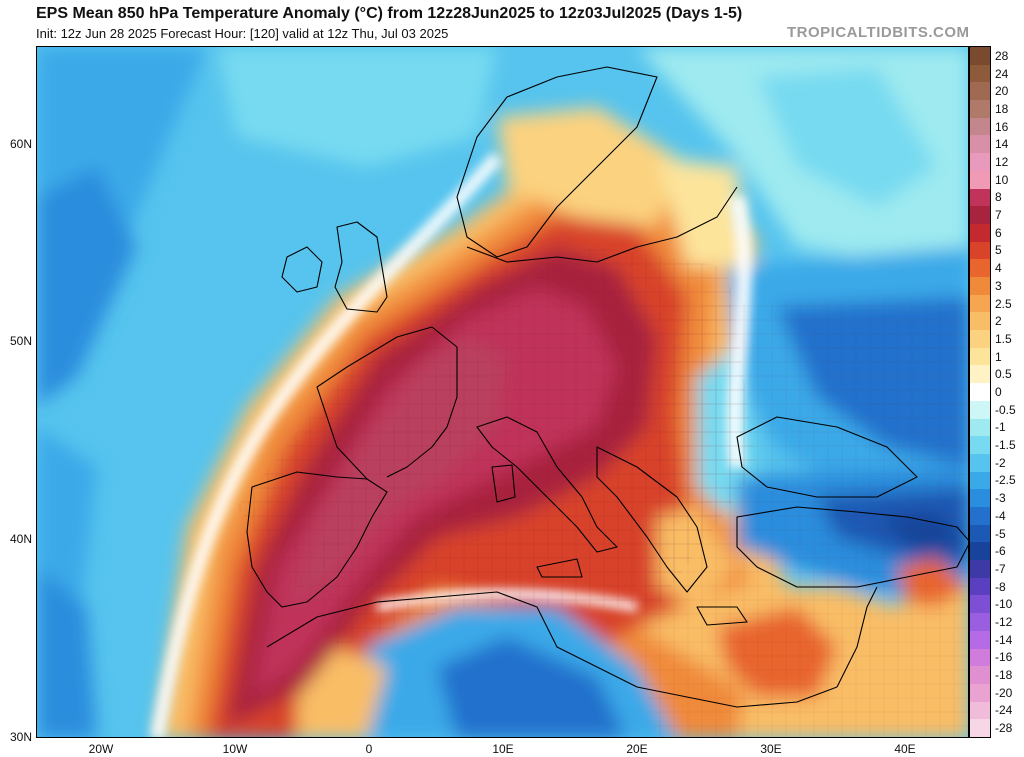  Describe the element at coordinates (1002, 55) in the screenshot. I see `colorbar-label: 28` at that location.